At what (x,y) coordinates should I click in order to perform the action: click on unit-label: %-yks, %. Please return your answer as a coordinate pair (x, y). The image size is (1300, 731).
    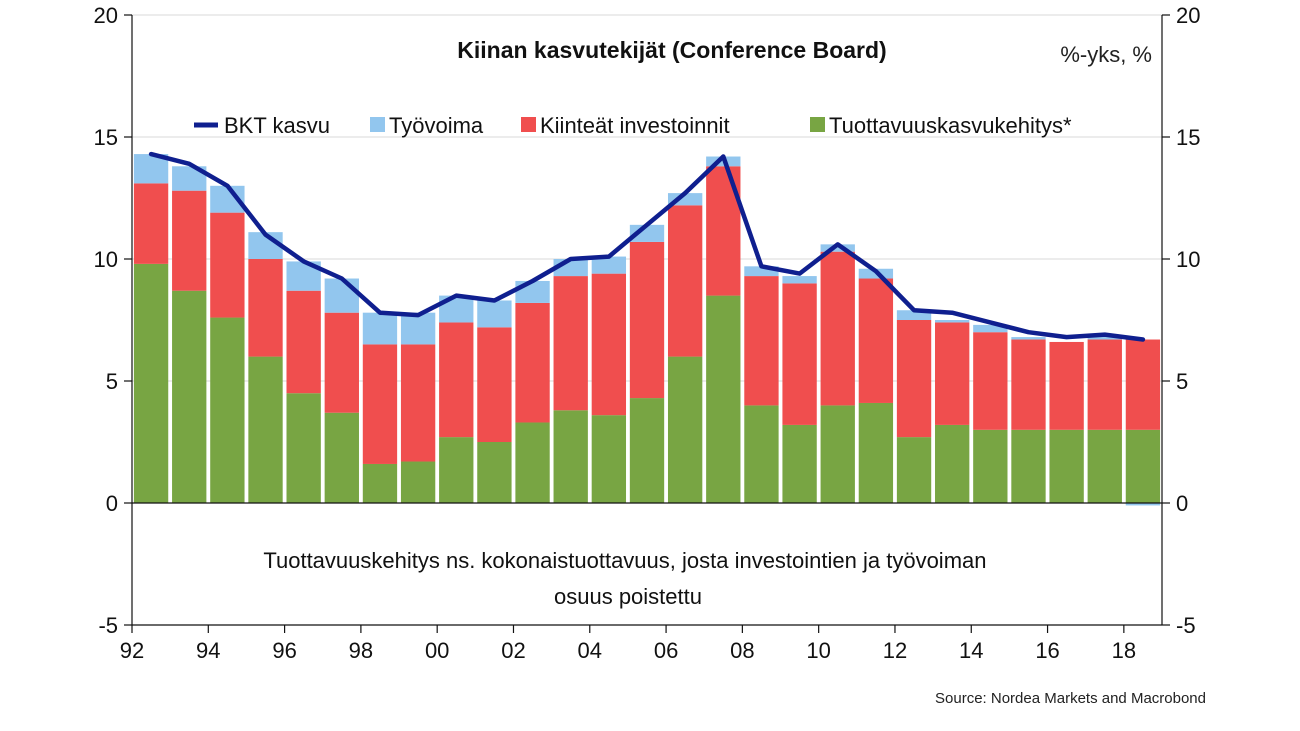
    Looking at the image, I should click on (1106, 54).